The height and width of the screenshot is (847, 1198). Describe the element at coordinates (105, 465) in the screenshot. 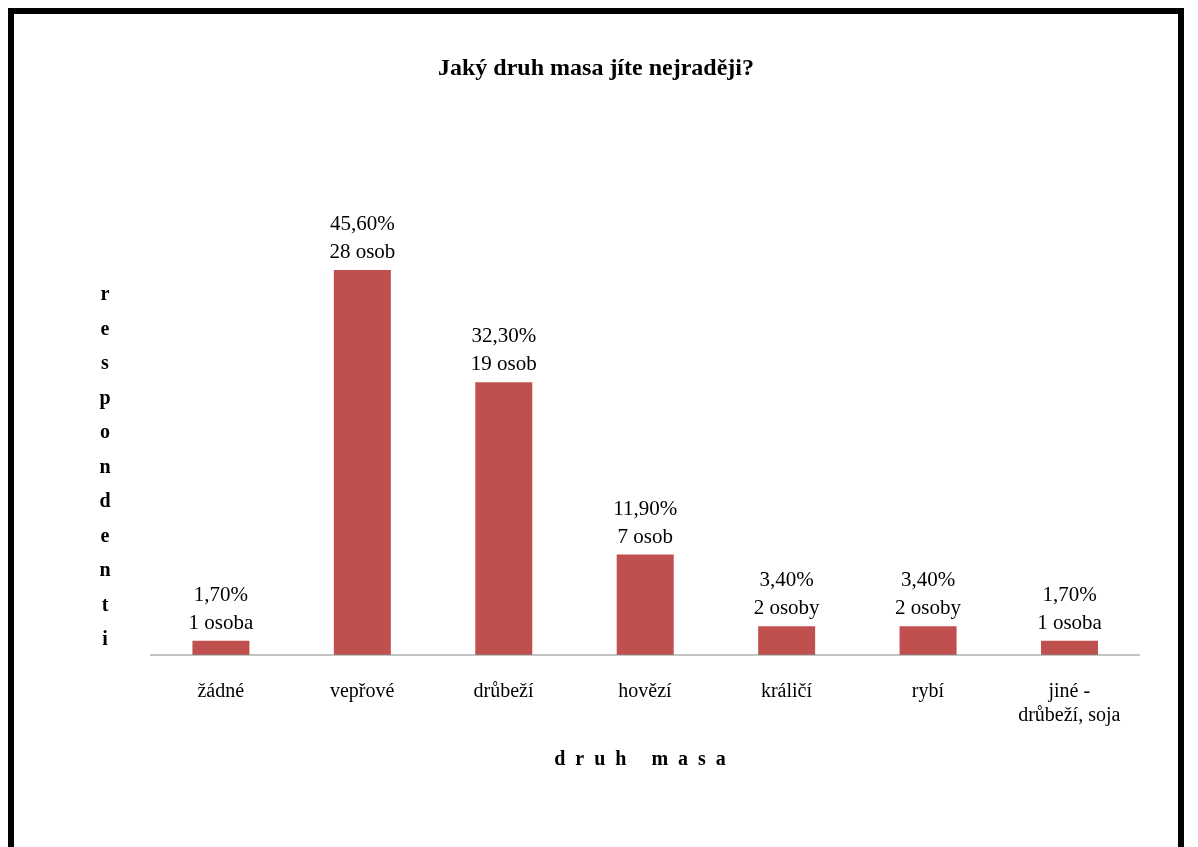

I see `text: respondenti` at that location.